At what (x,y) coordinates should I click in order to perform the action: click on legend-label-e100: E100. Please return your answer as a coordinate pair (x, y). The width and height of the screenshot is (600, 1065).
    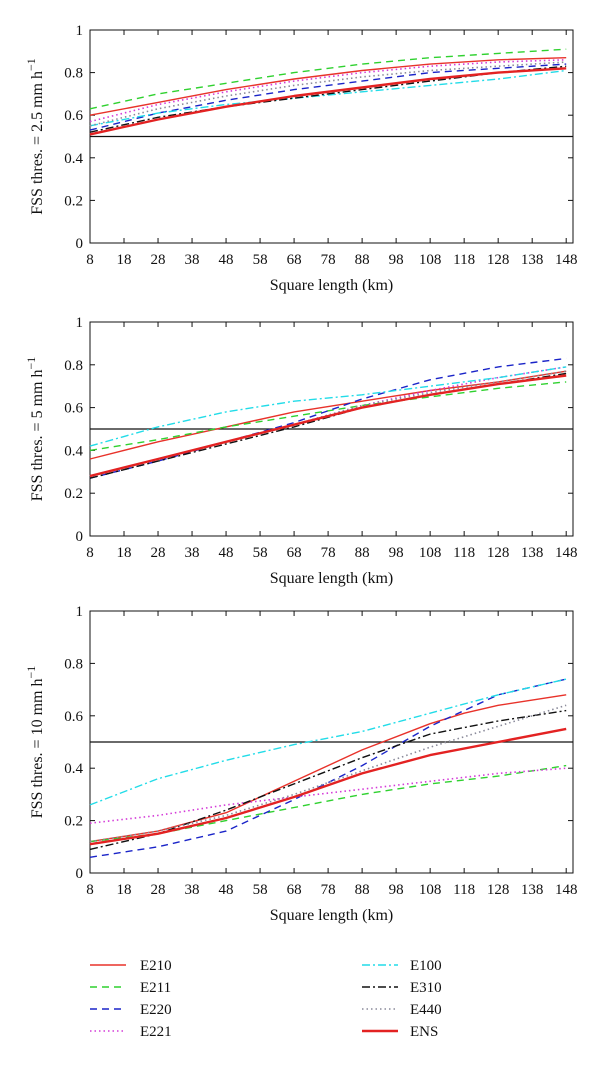
    Looking at the image, I should click on (426, 966).